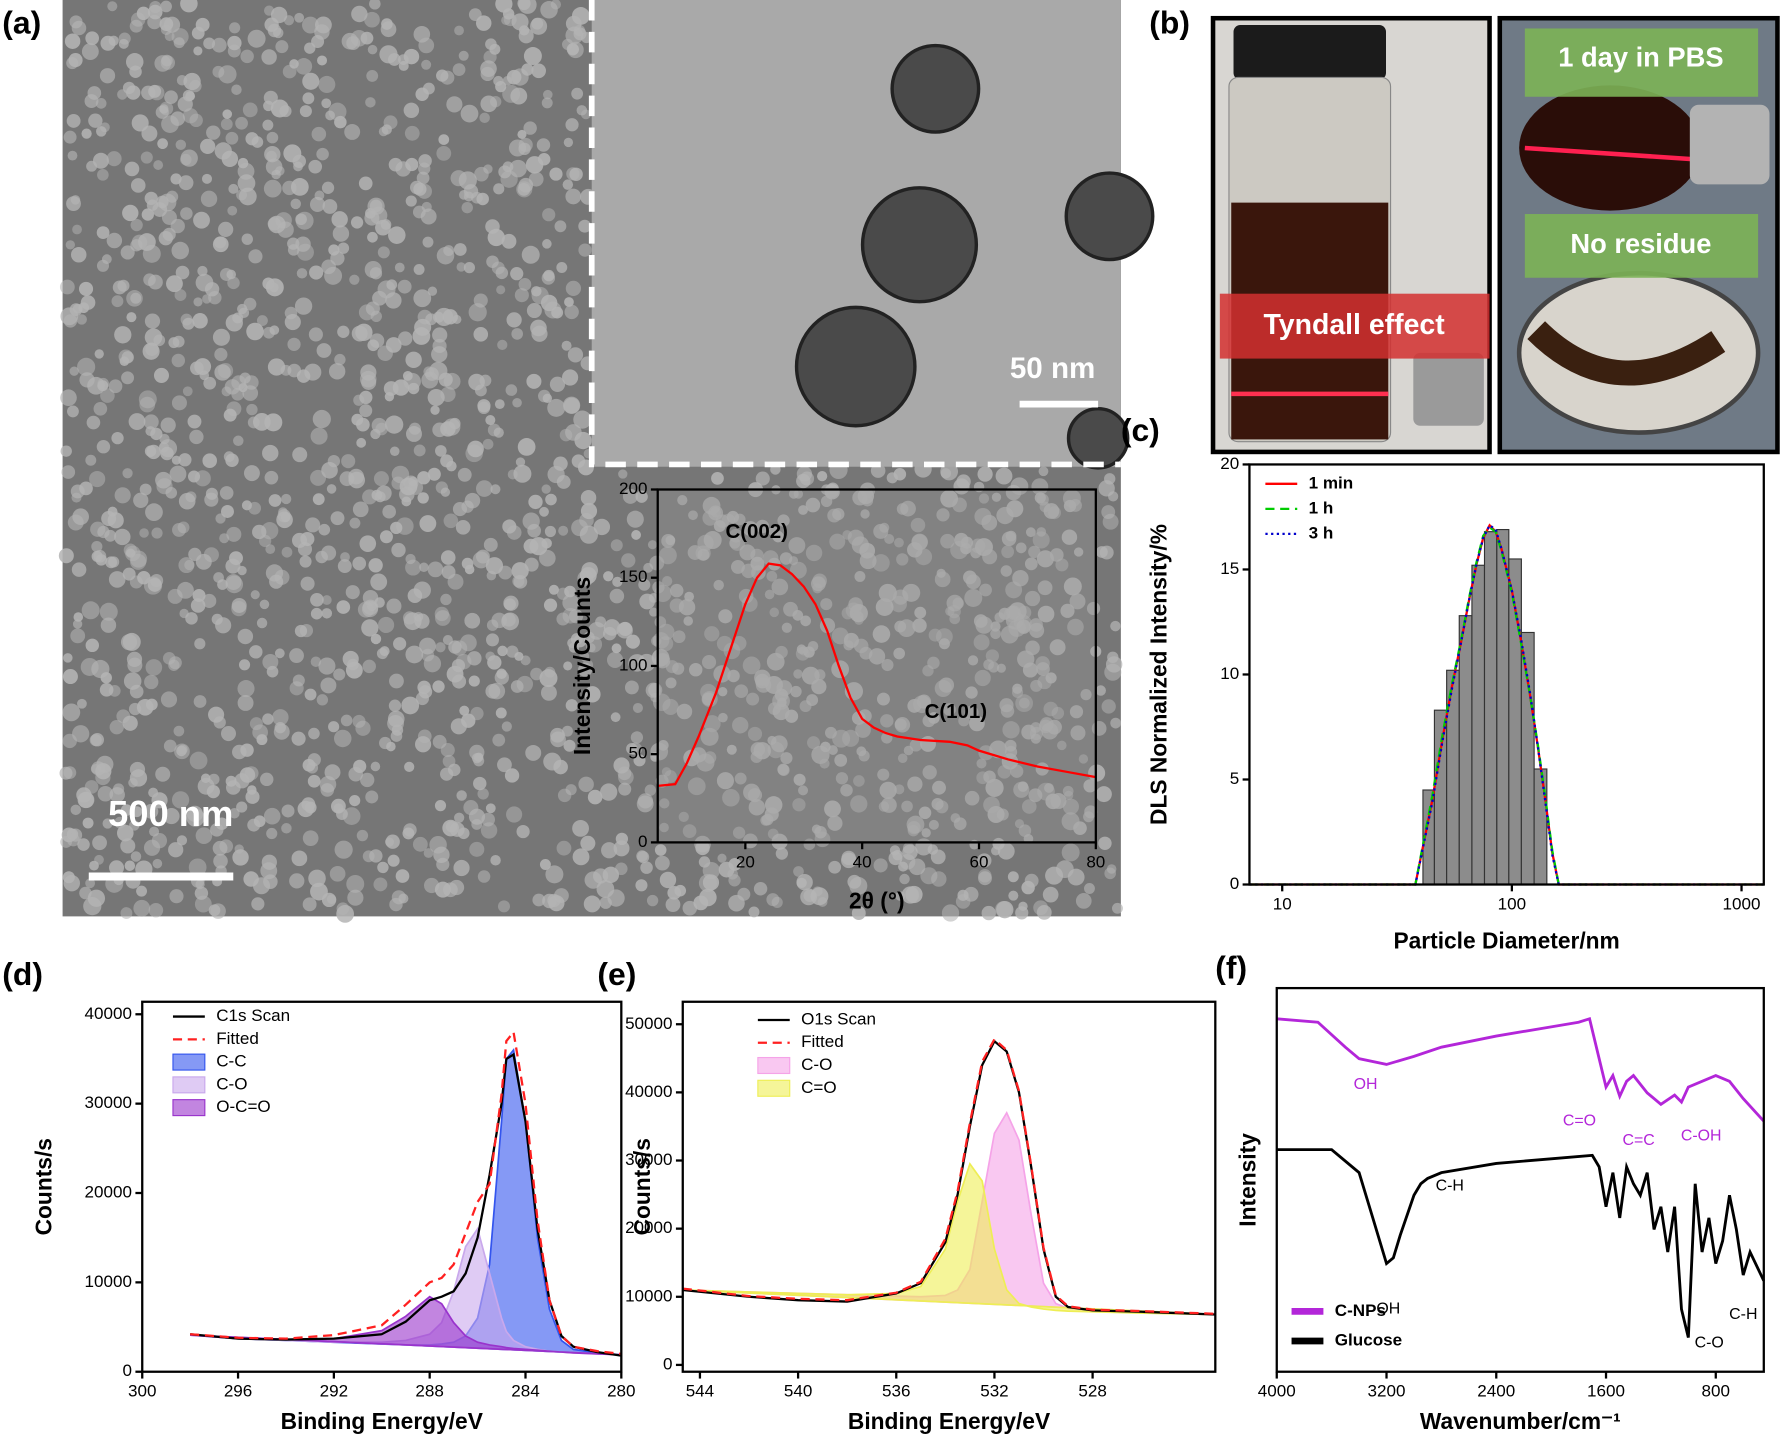  I want to click on laser-beam, so click(1610, 153).